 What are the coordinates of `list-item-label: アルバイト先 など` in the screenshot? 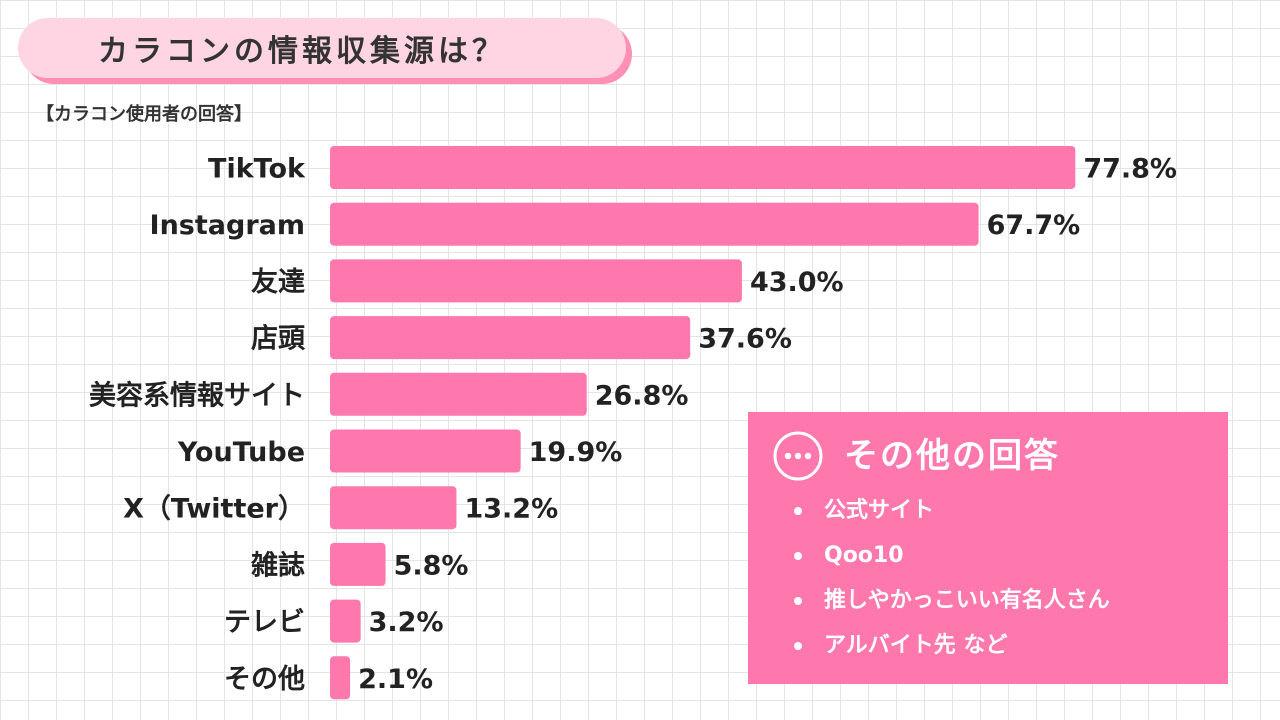 It's located at (916, 645).